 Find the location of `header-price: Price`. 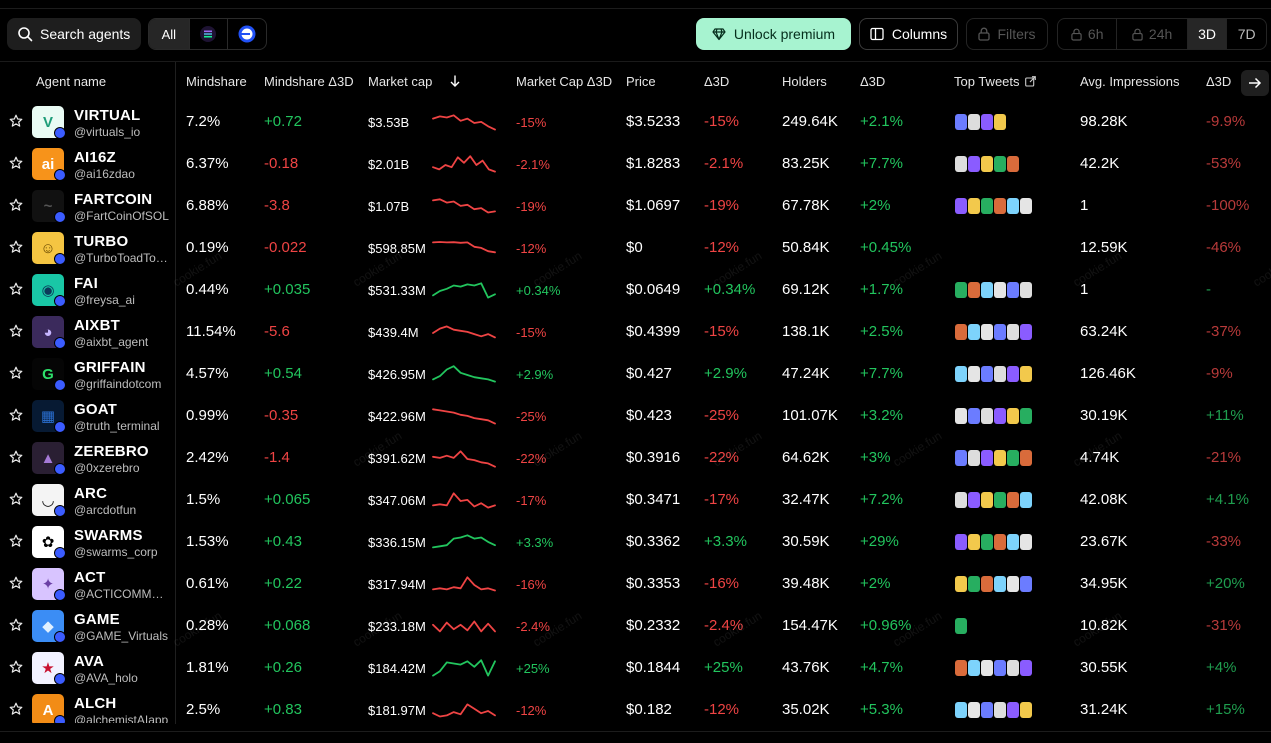

header-price: Price is located at coordinates (641, 81).